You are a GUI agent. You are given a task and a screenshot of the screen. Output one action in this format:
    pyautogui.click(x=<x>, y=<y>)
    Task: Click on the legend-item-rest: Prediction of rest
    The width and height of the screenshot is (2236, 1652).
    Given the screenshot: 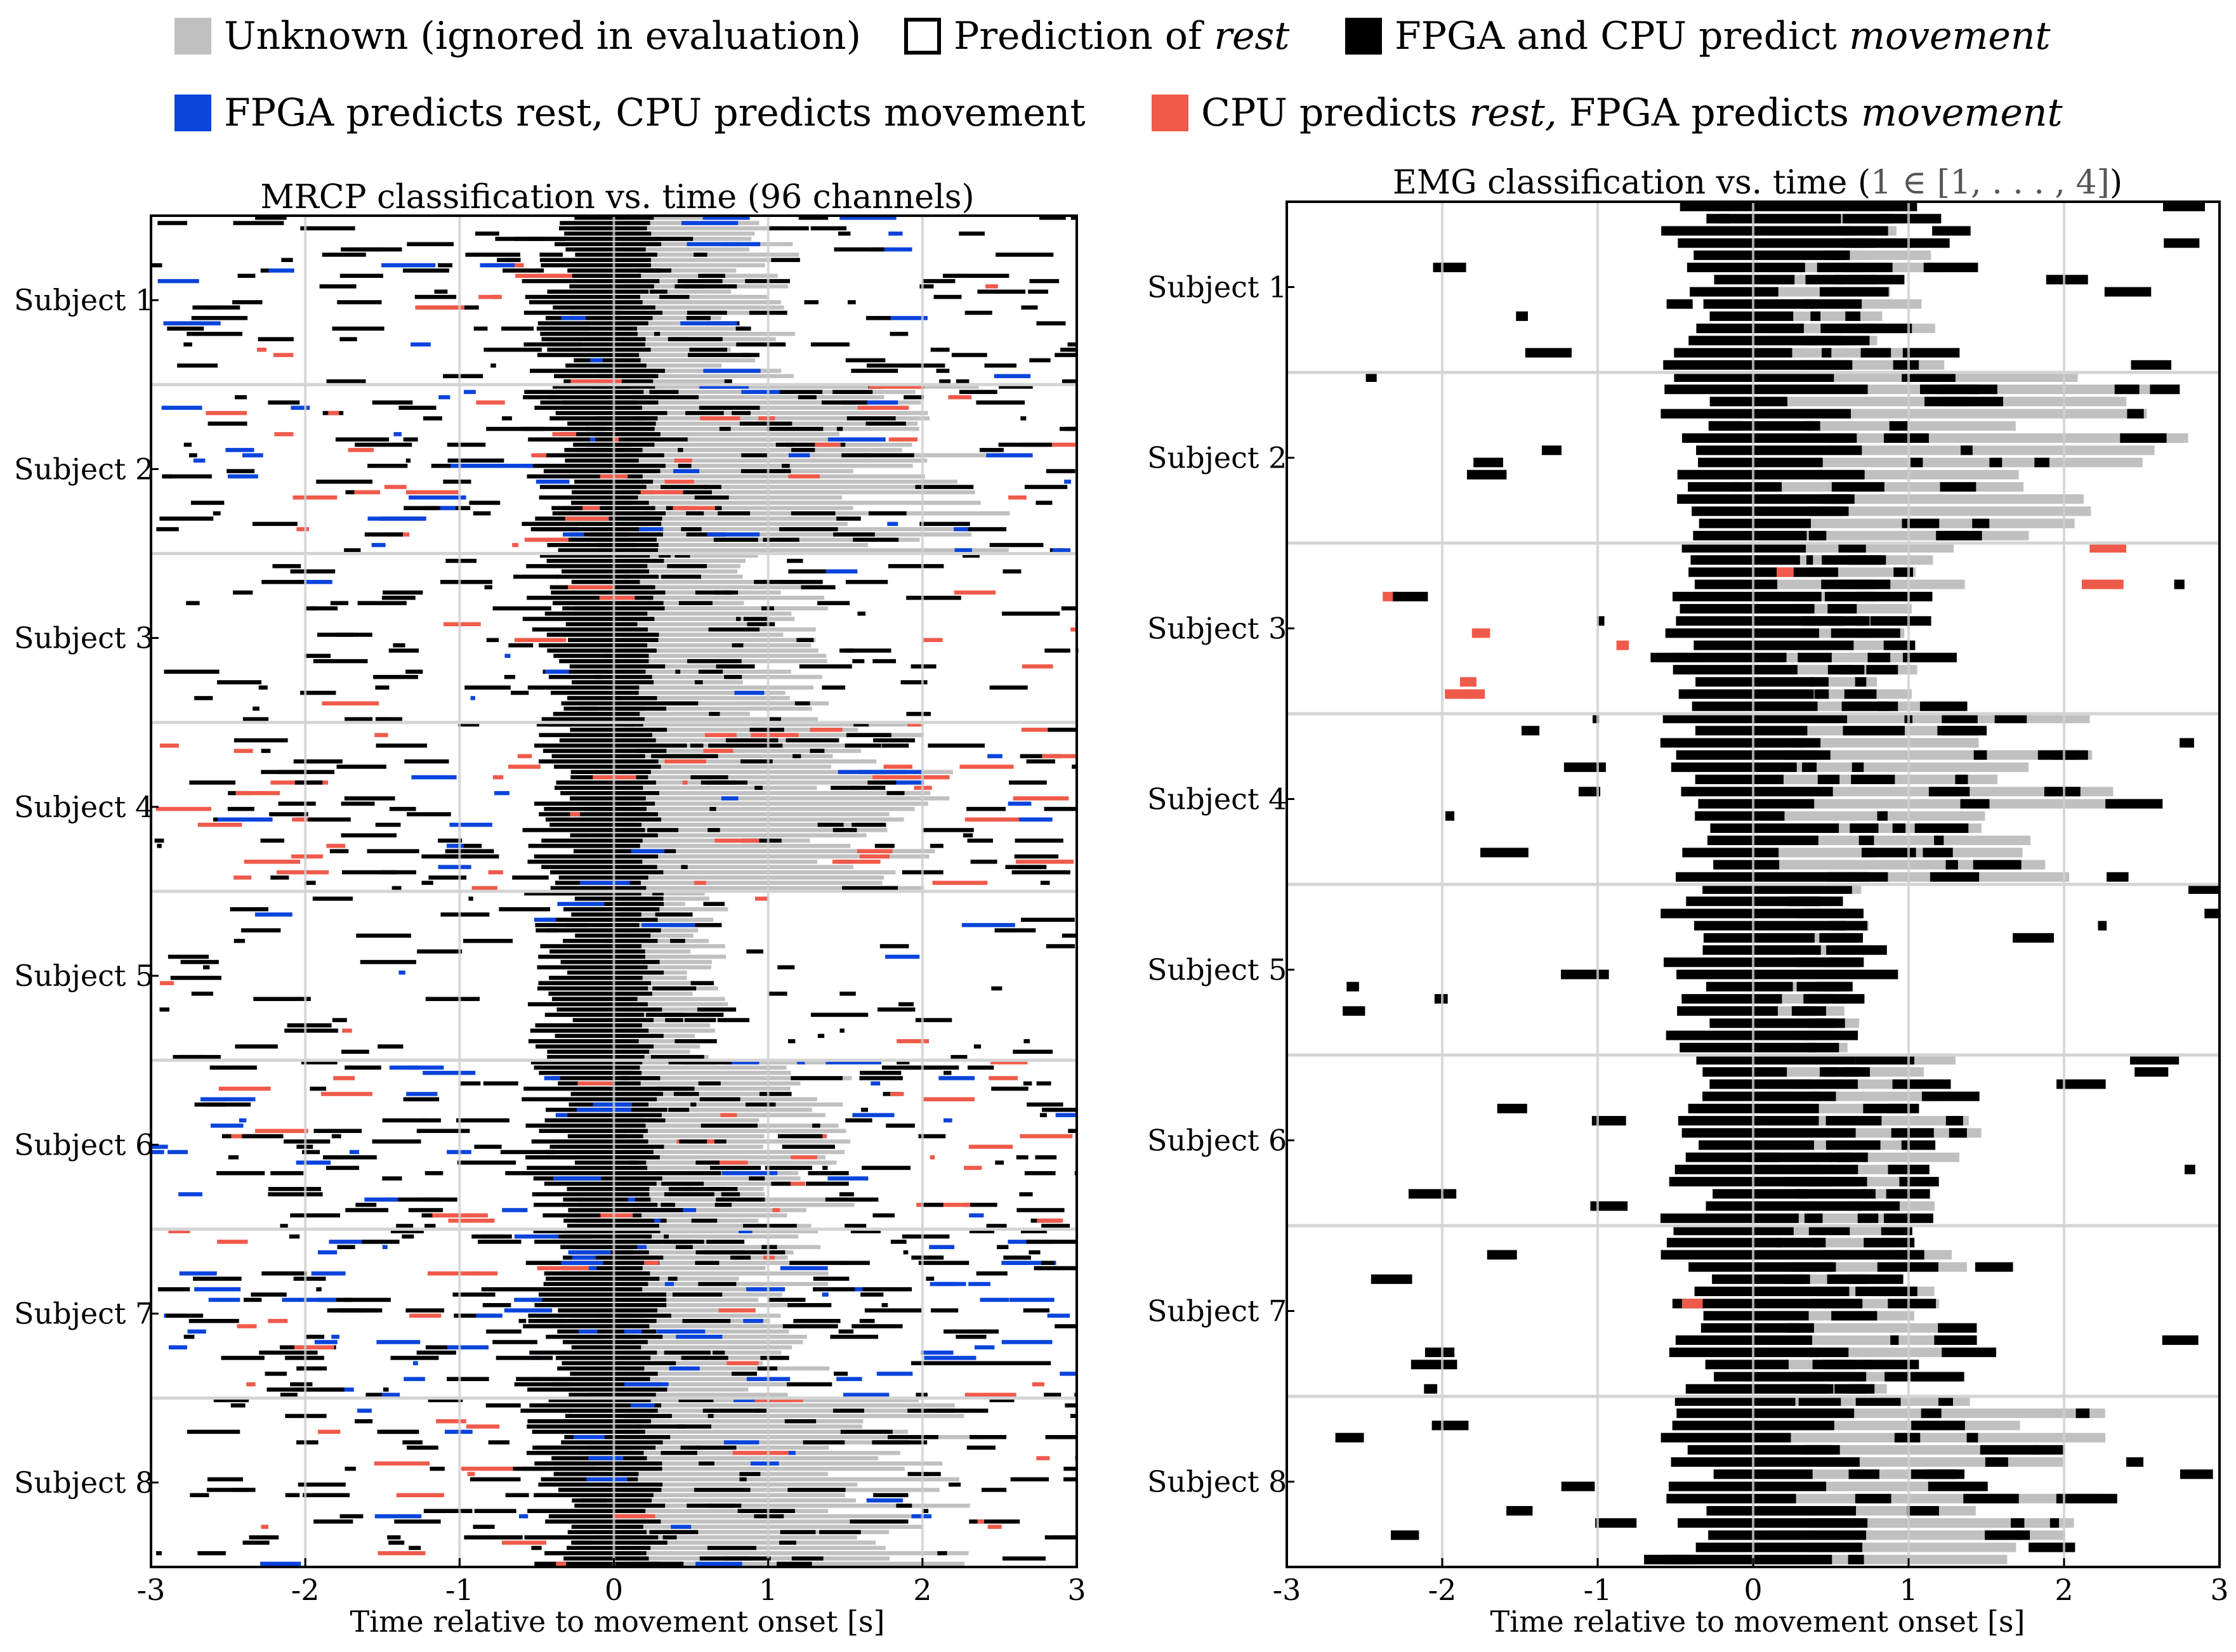 What is the action you would take?
    pyautogui.click(x=1096, y=36)
    